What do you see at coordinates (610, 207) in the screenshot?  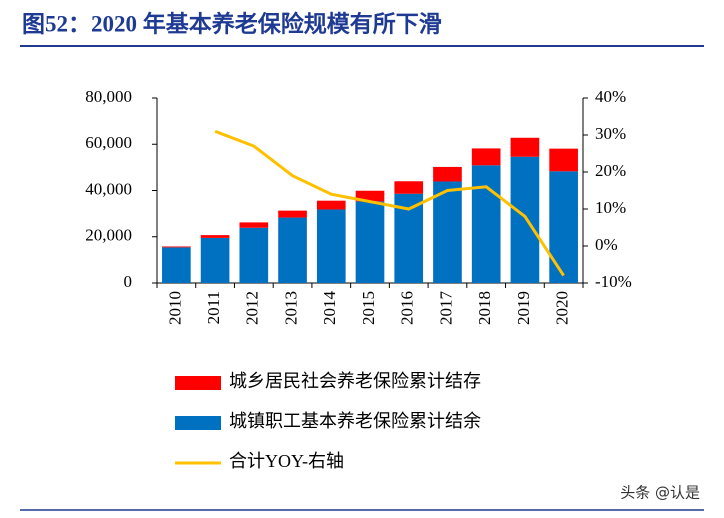 I see `y2-tick-label: 10%` at bounding box center [610, 207].